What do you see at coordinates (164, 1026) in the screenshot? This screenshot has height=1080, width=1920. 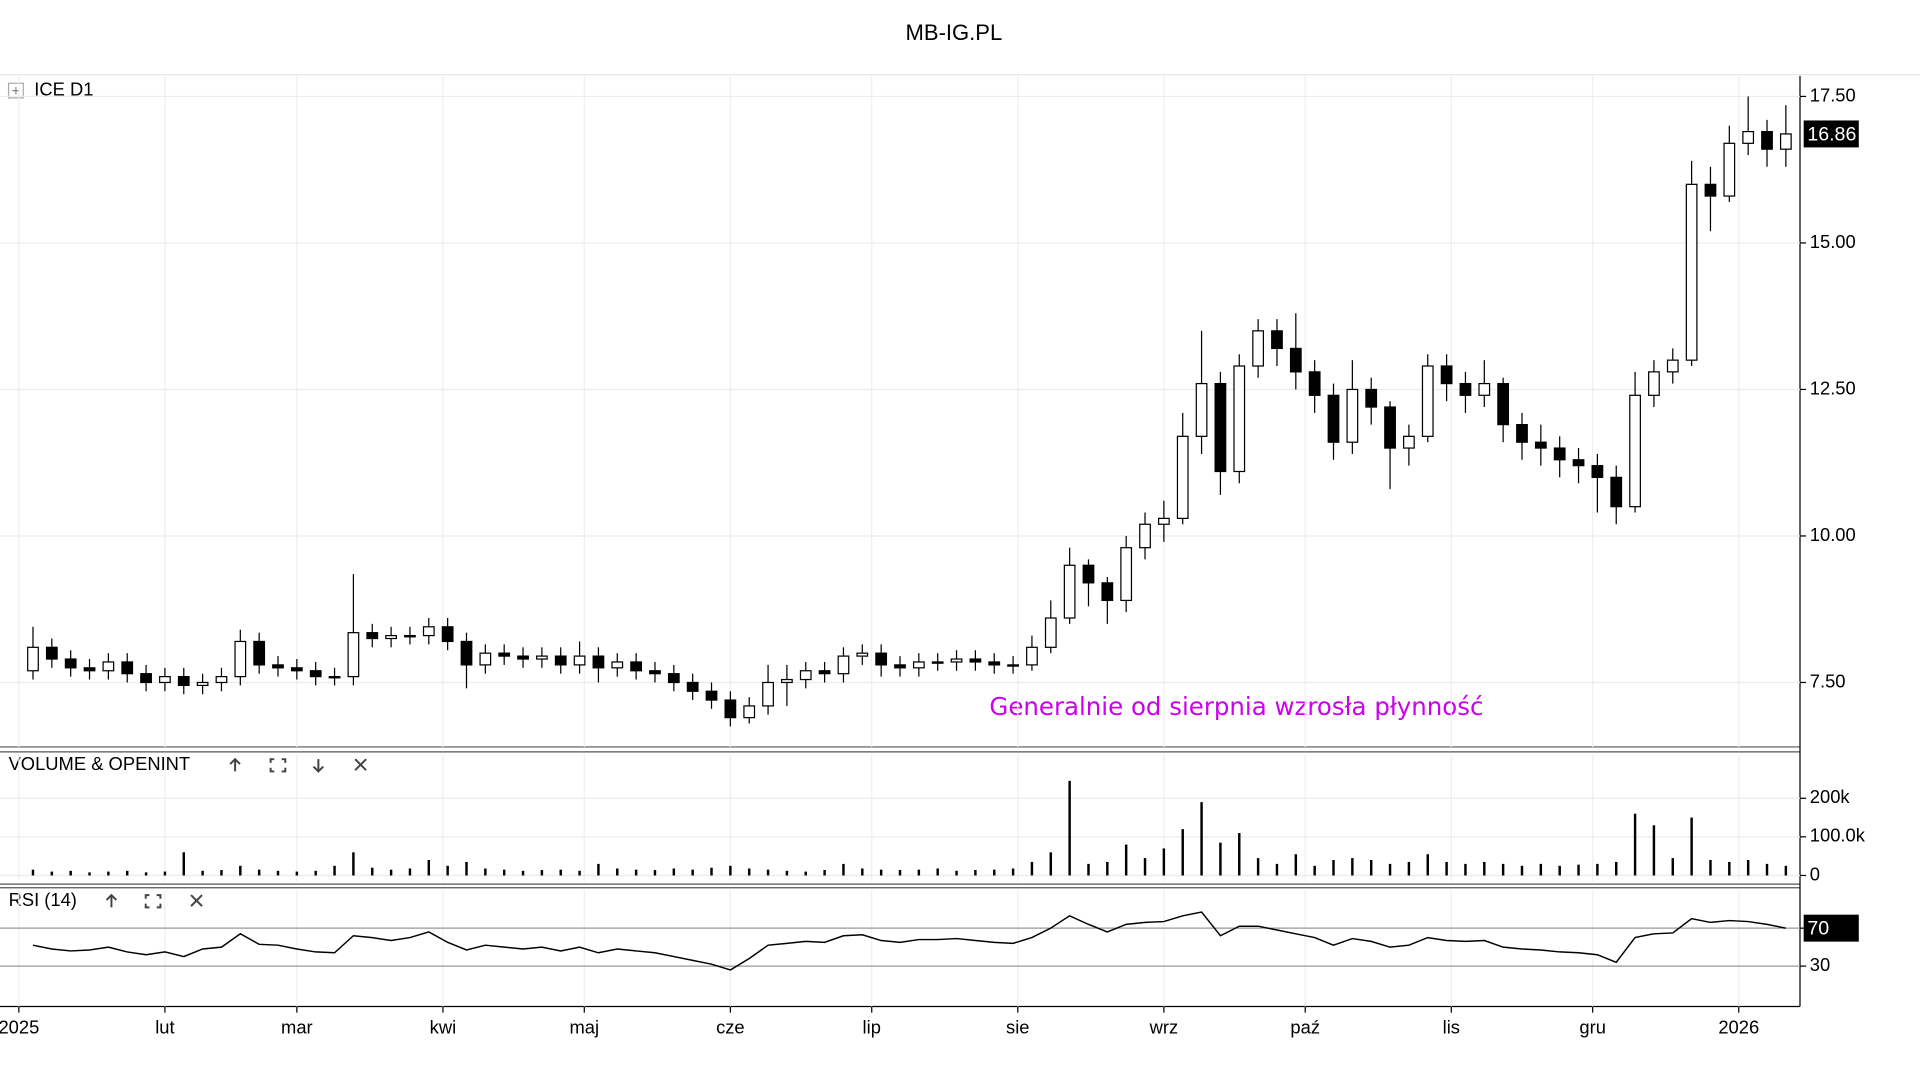 I see `x-tick-label: lut` at bounding box center [164, 1026].